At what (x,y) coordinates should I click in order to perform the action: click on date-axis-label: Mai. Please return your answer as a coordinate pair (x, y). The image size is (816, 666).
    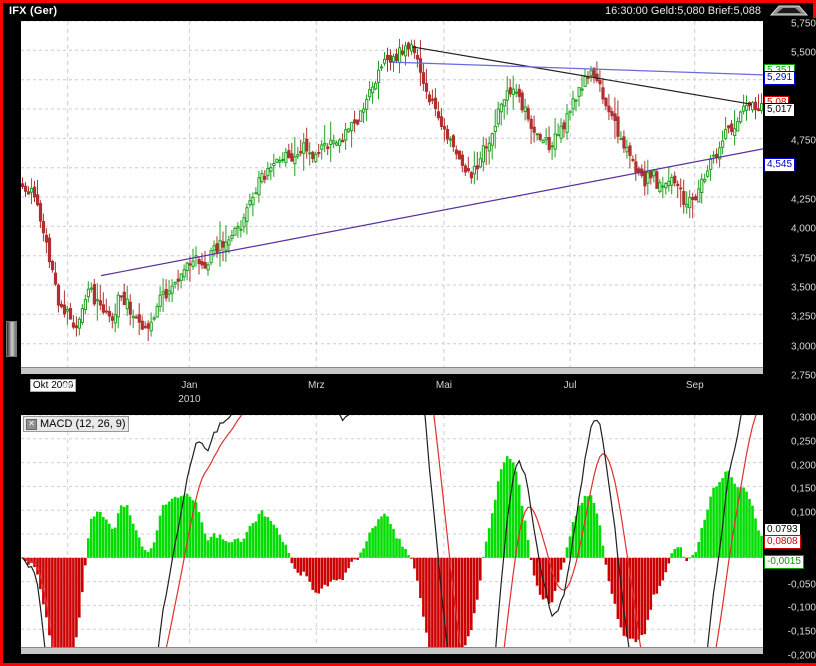
    Looking at the image, I should click on (443, 385).